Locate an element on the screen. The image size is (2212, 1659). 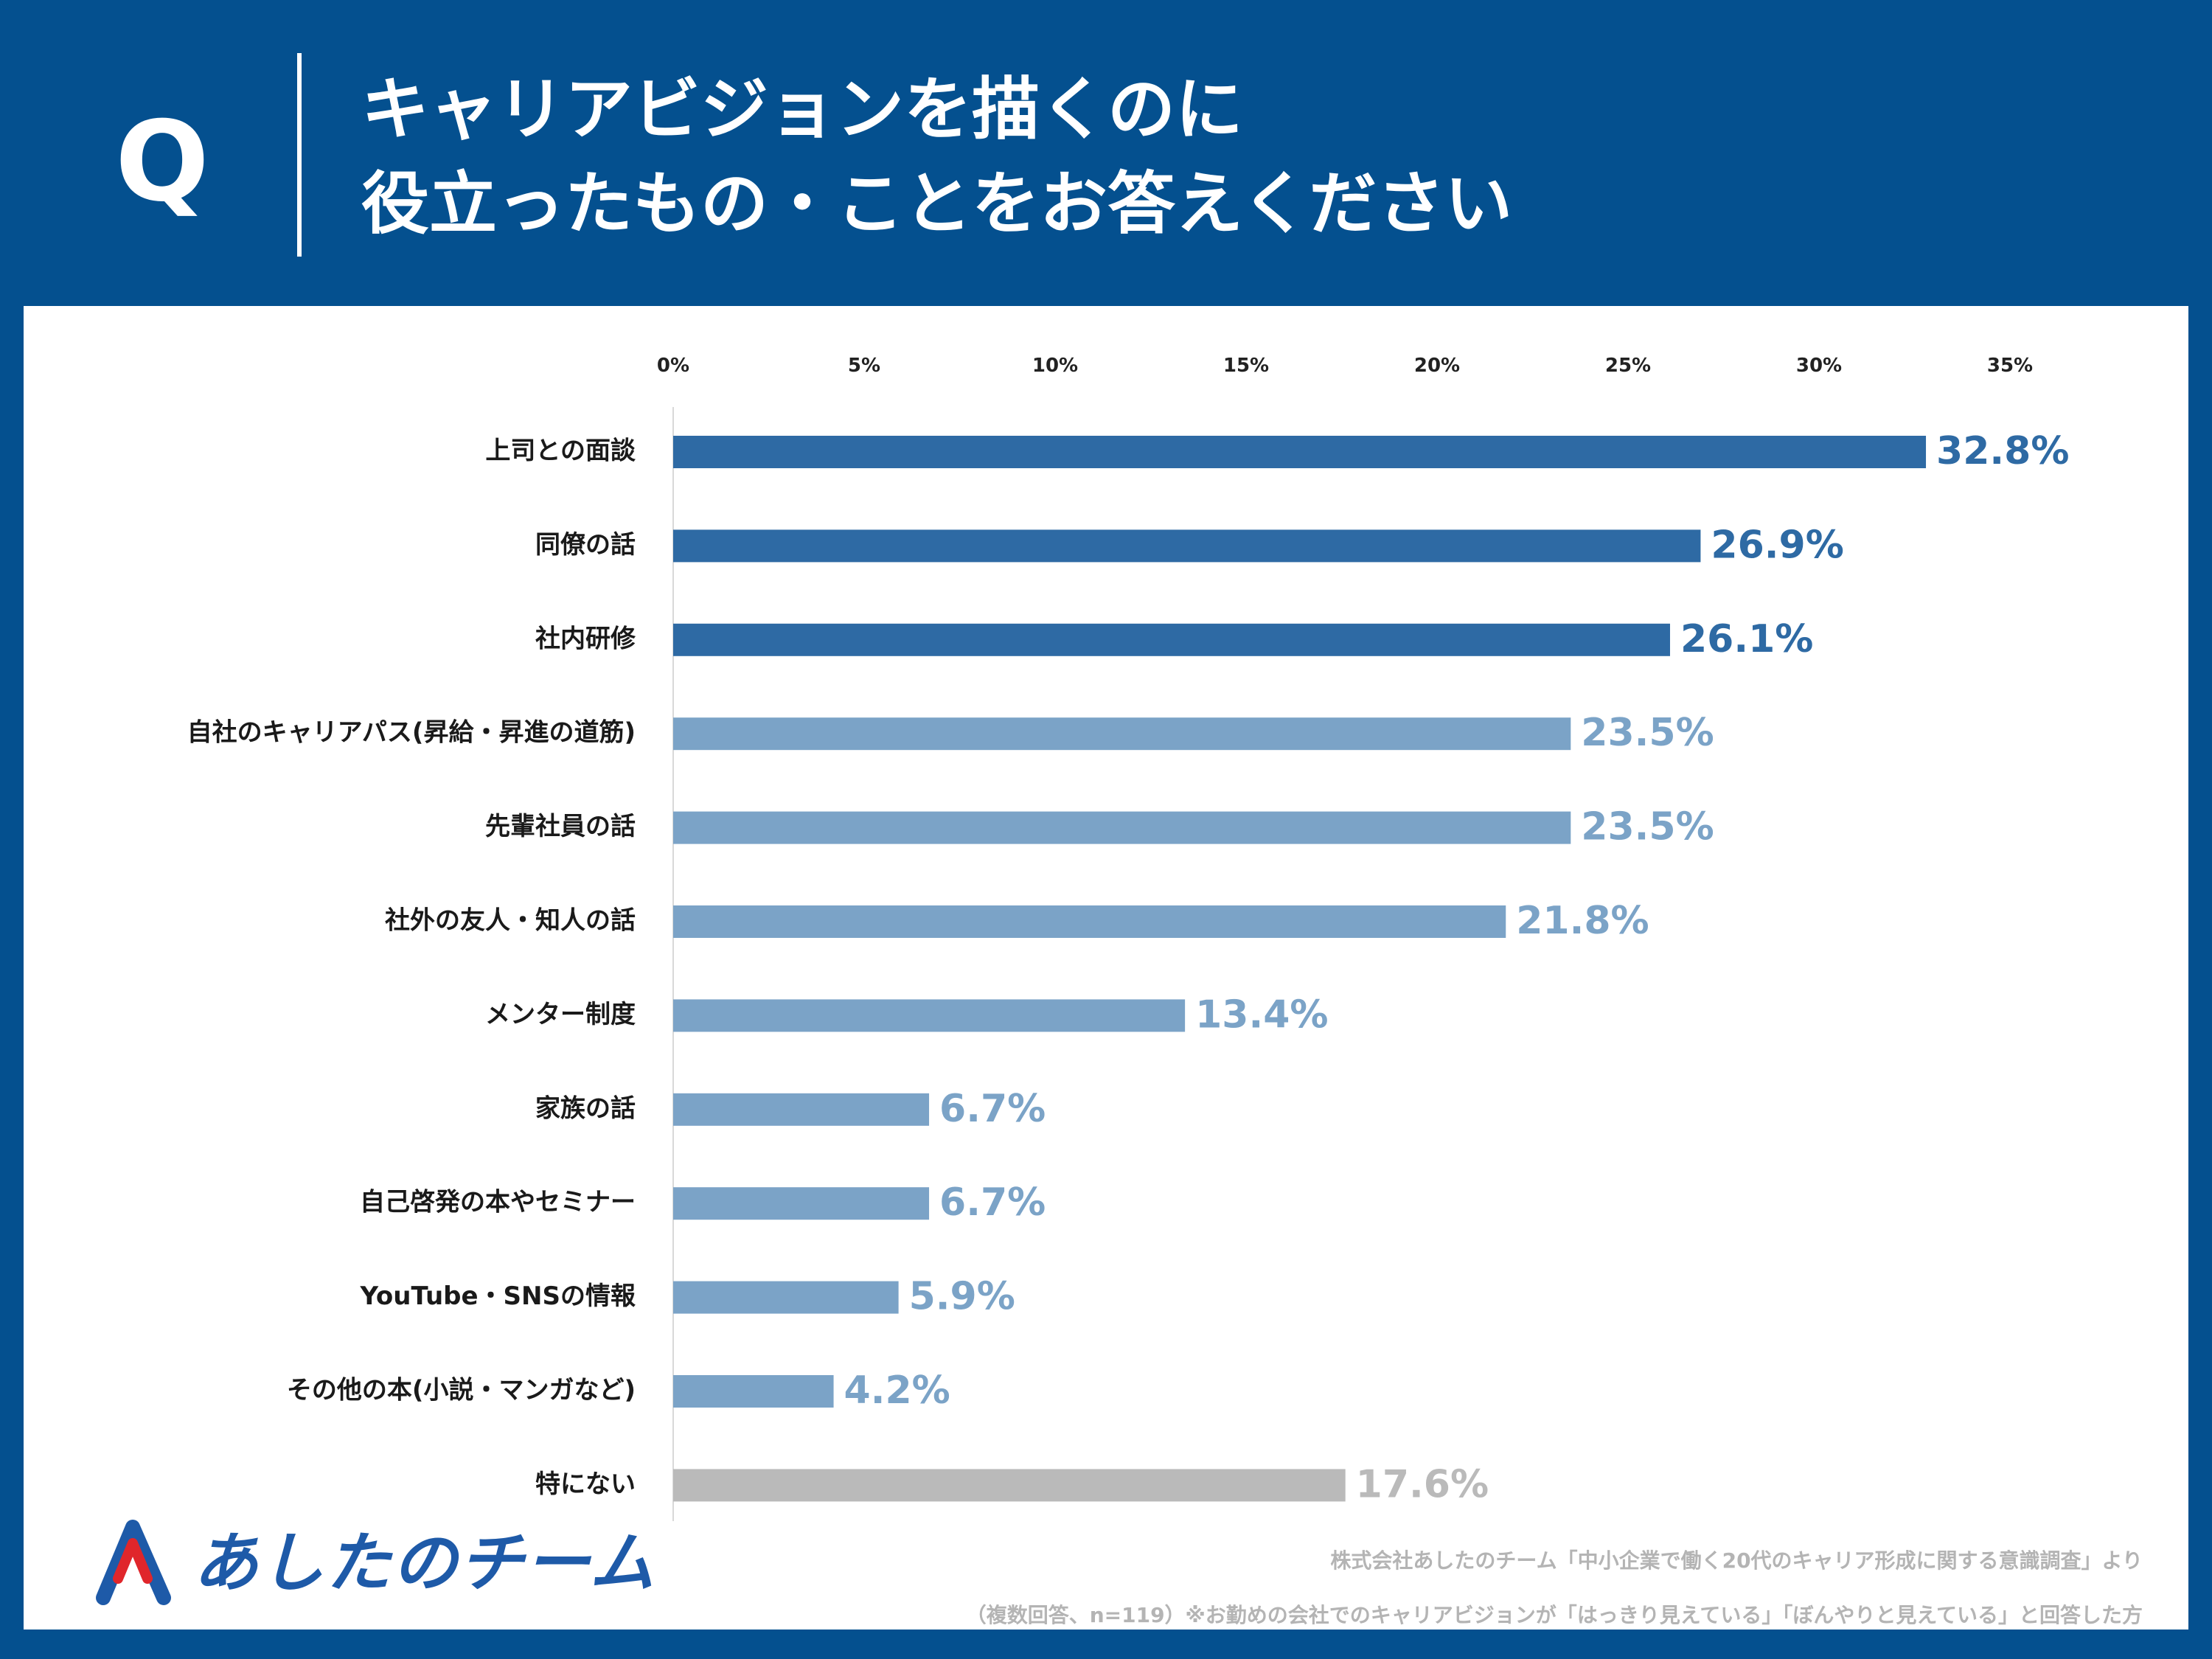
x-tick-label: 20% is located at coordinates (1437, 366).